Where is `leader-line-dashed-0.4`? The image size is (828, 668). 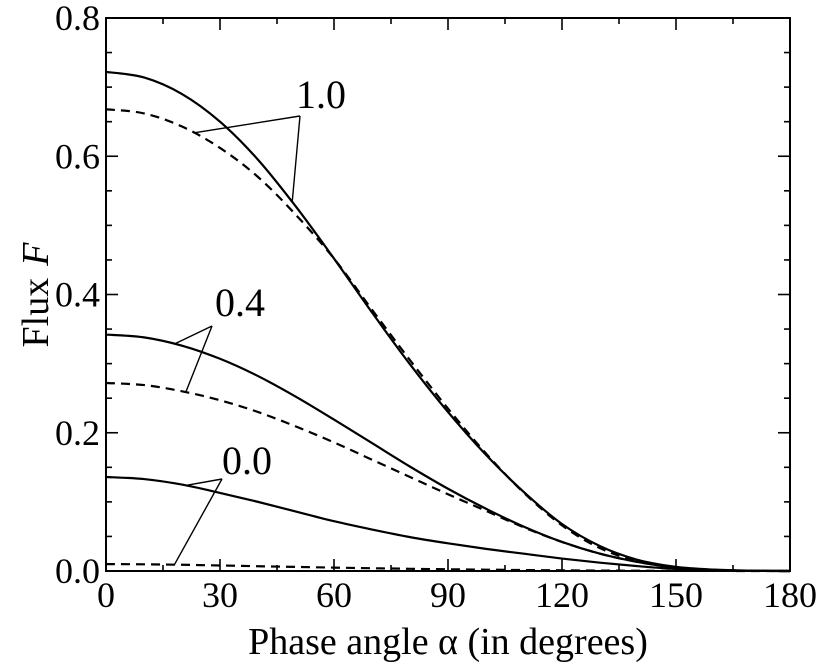
leader-line-dashed-0.4 is located at coordinates (199, 359).